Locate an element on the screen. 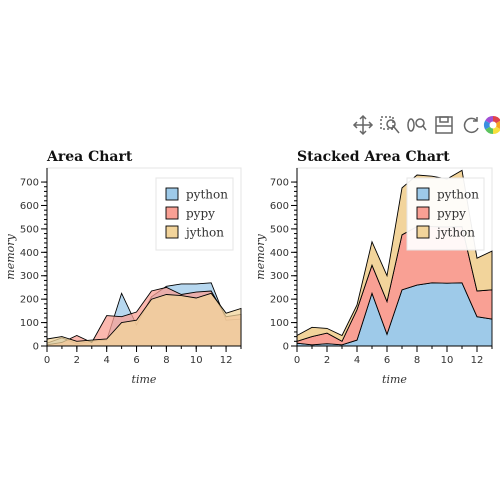 The height and width of the screenshot is (500, 500). plot-toolbar is located at coordinates (425, 125).